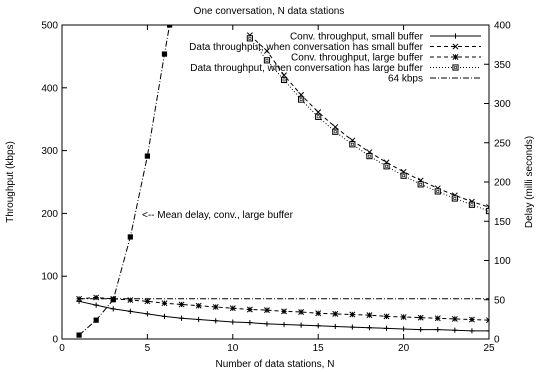 The image size is (538, 372). I want to click on y2-axis-label: Delay (milli seconds), so click(529, 182).